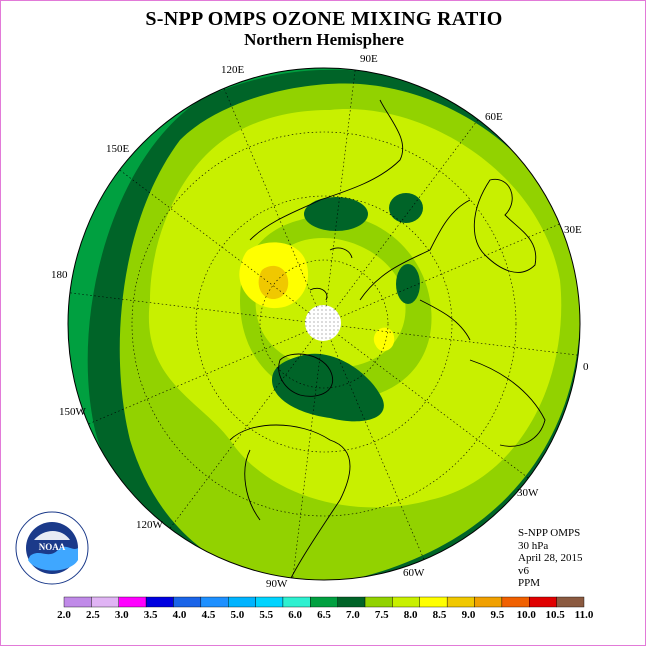 The height and width of the screenshot is (648, 648). I want to click on lon-label-120e: 120E, so click(233, 70).